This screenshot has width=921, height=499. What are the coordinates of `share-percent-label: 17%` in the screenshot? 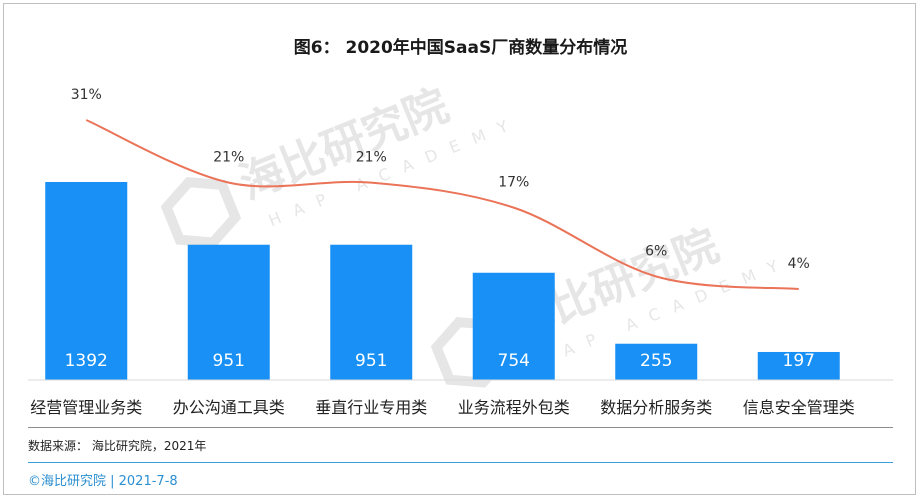 It's located at (513, 183).